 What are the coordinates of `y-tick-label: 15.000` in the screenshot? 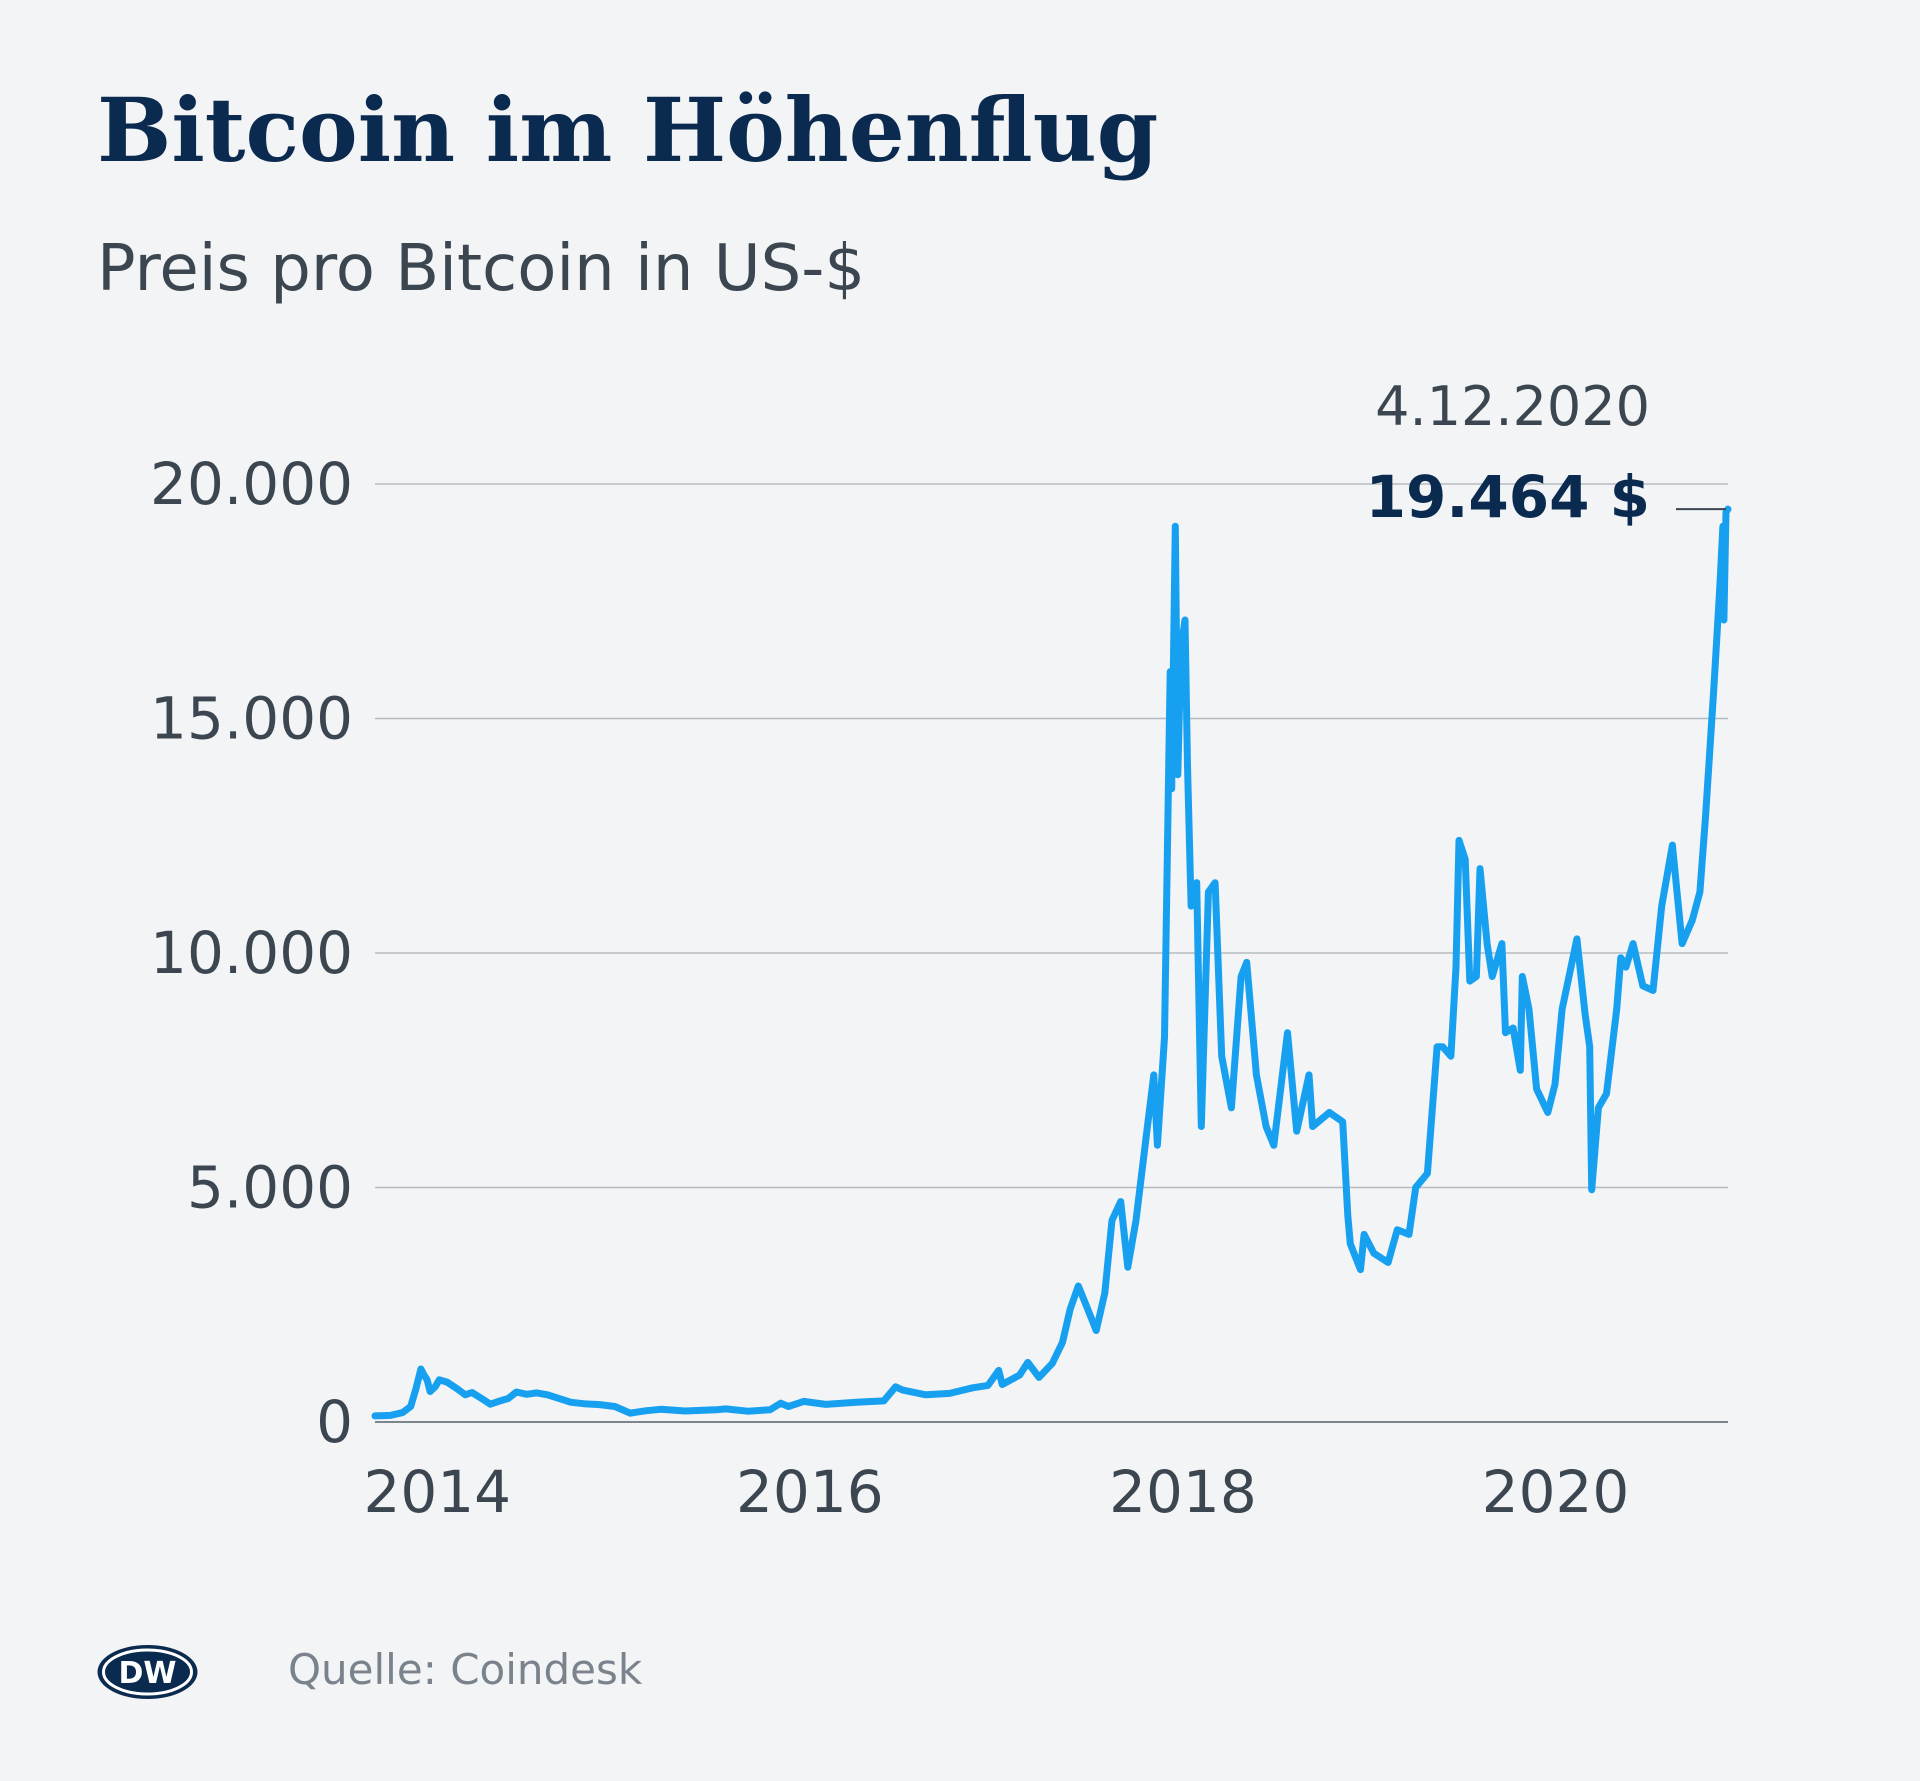 It's located at (251, 719).